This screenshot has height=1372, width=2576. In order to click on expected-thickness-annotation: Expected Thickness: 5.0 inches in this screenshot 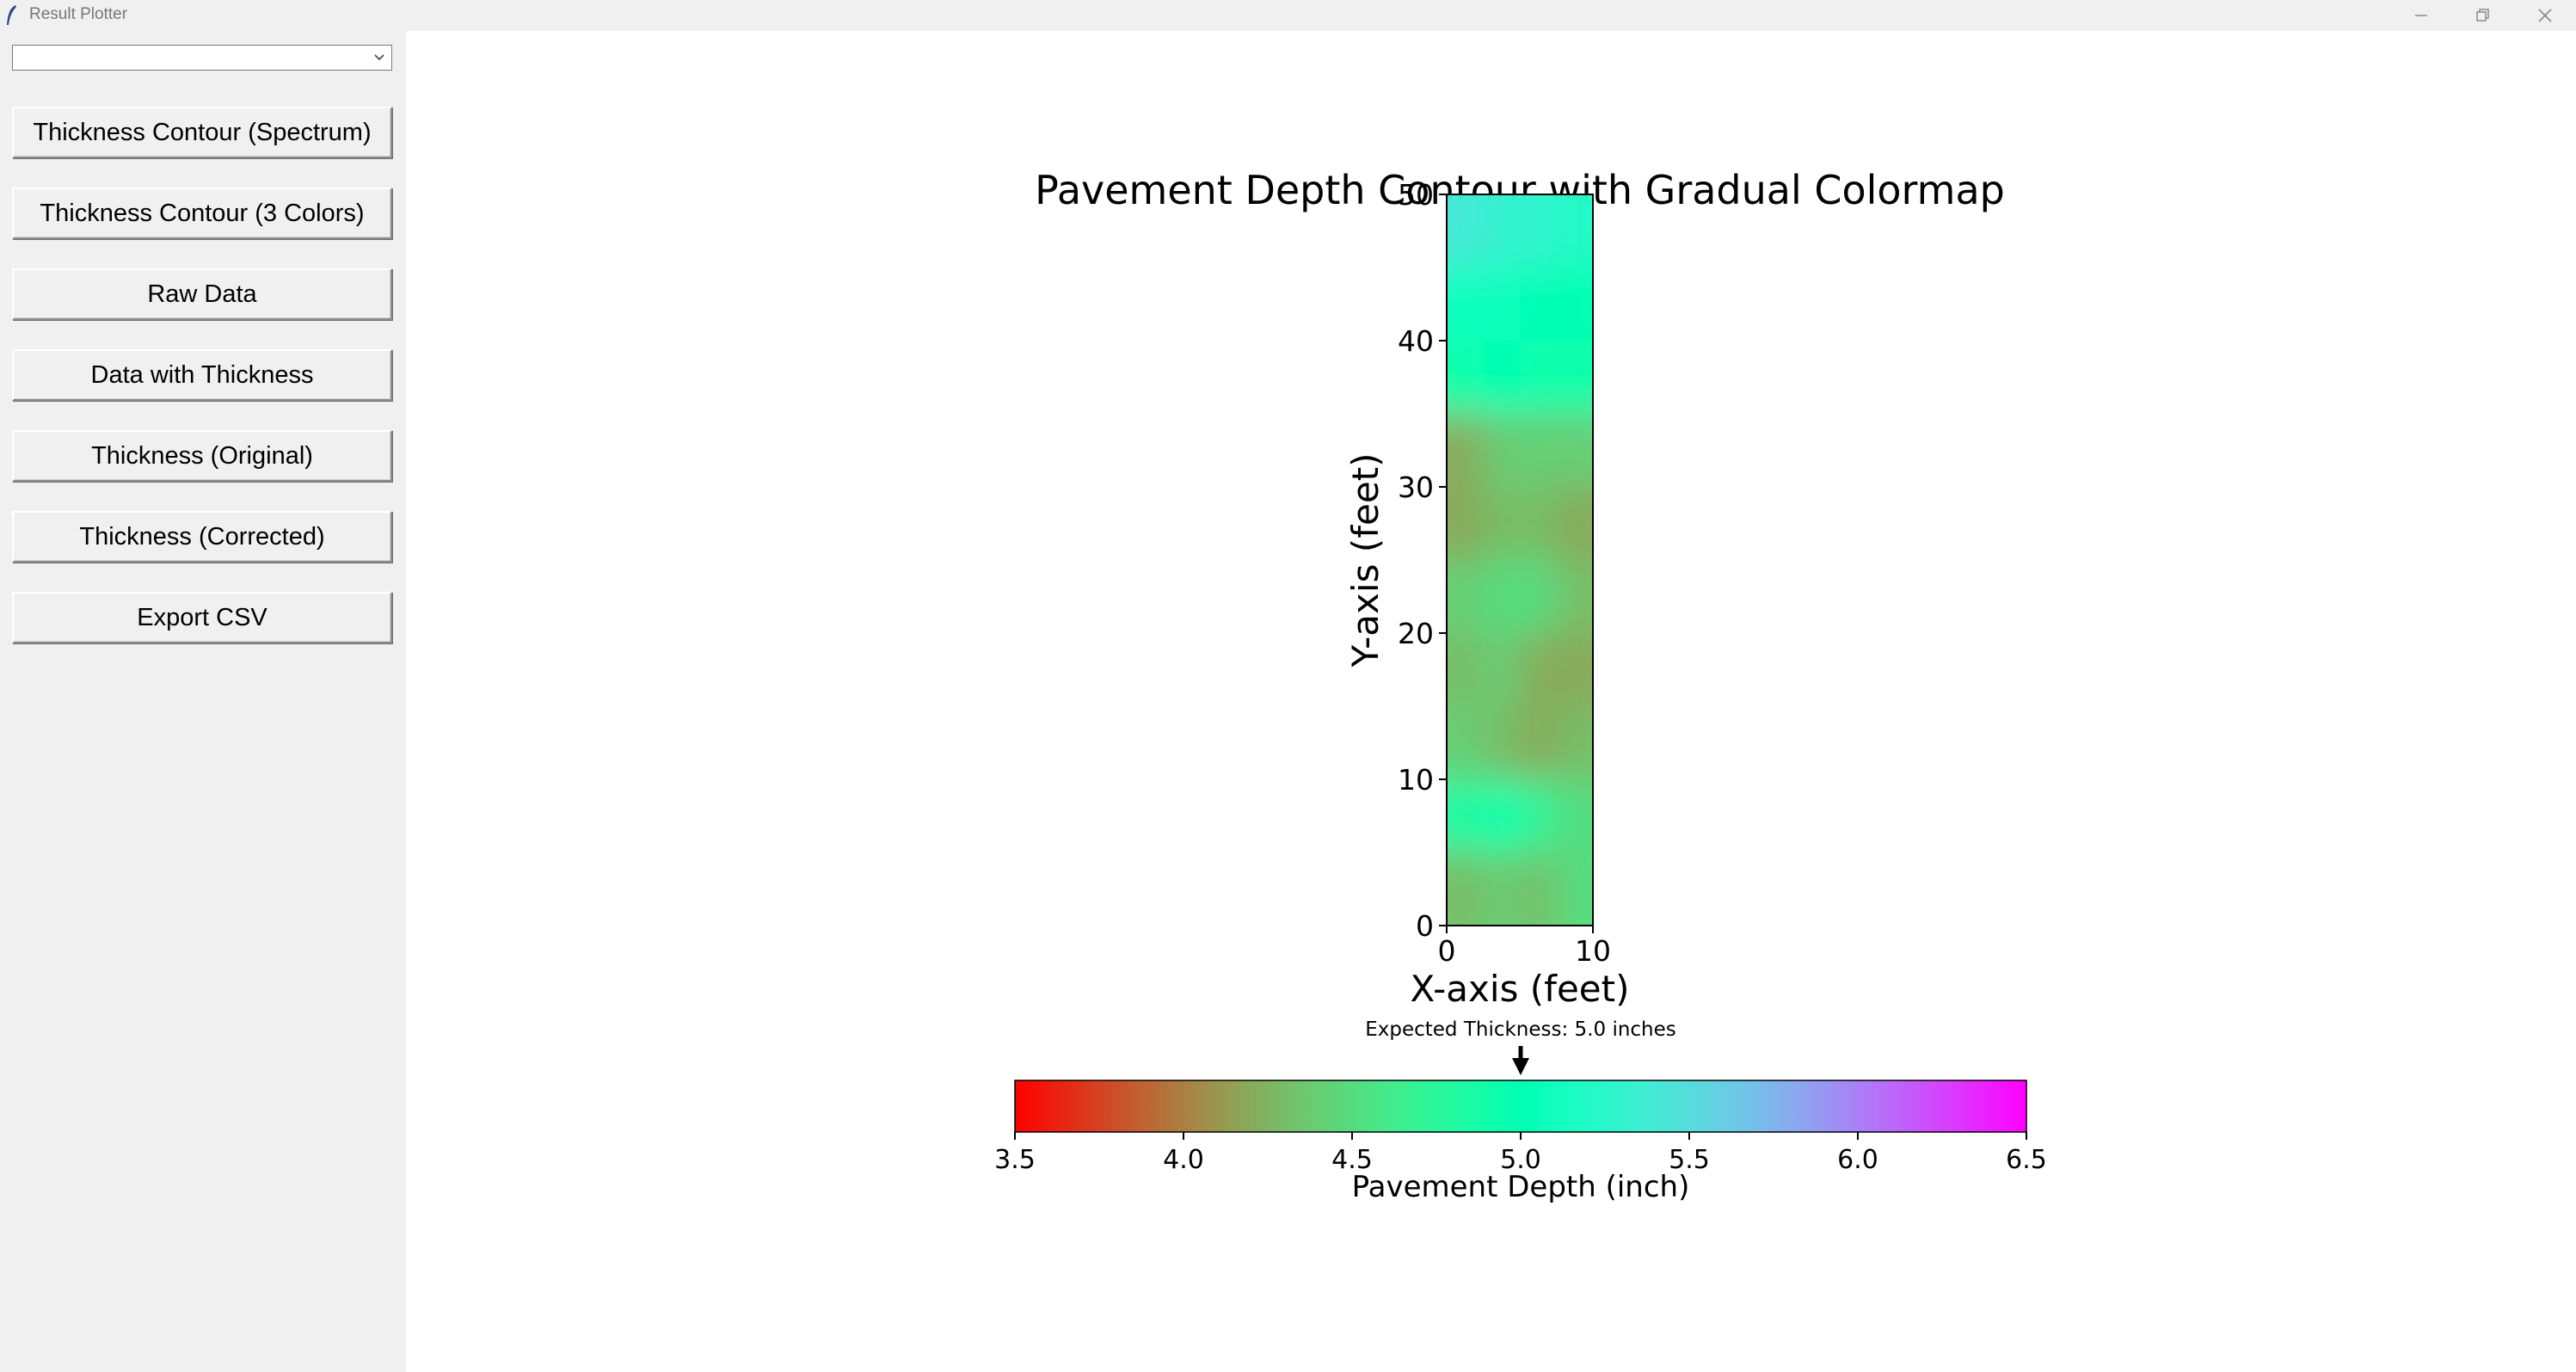, I will do `click(1520, 1029)`.